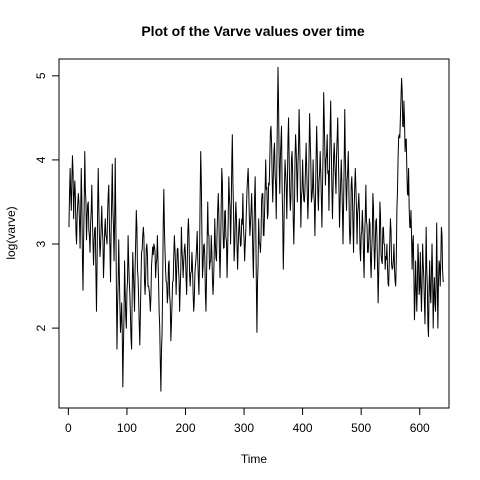 The image size is (480, 480). Describe the element at coordinates (254, 459) in the screenshot. I see `x-axis-label: Time` at that location.